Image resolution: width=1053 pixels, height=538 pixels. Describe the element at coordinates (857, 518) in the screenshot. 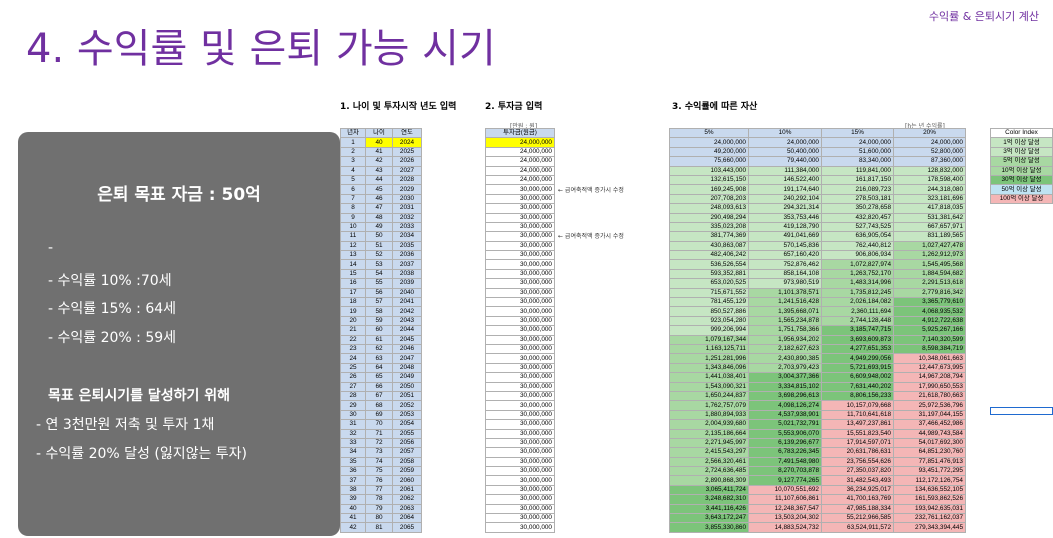

I see `asset-cell: 55,212,966,585` at that location.